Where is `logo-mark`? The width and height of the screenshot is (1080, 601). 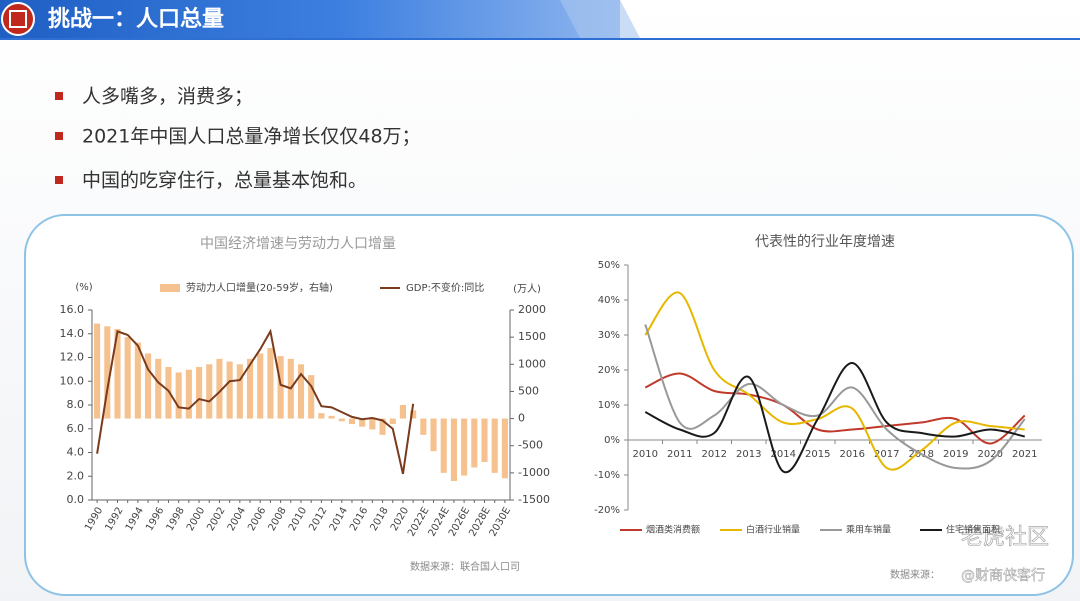 logo-mark is located at coordinates (18, 19).